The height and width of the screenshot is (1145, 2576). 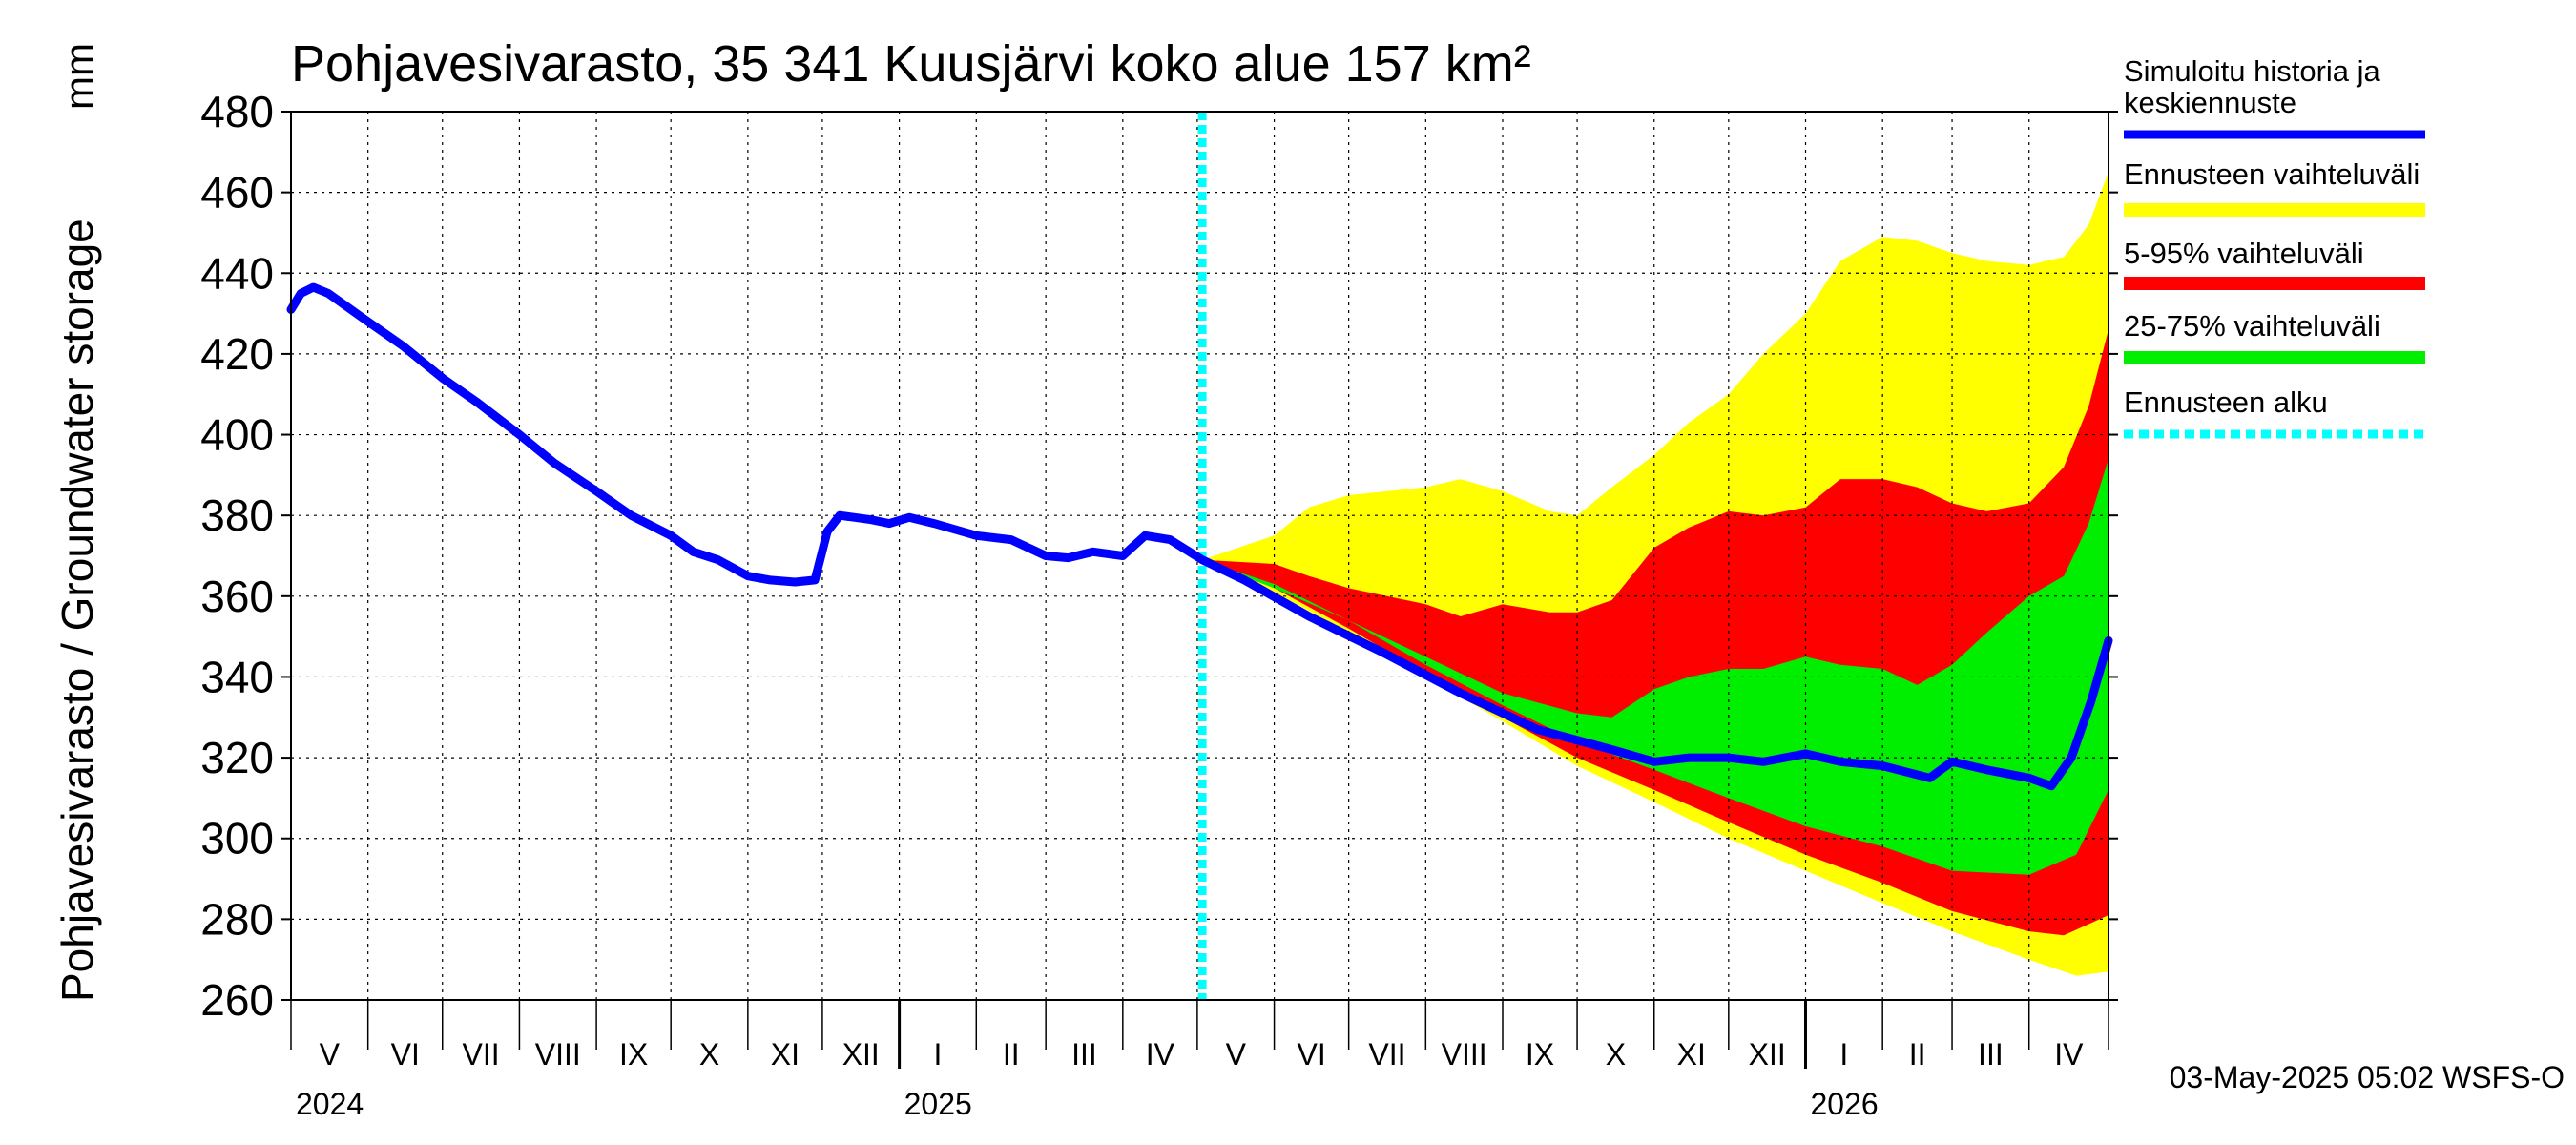 What do you see at coordinates (237, 193) in the screenshot?
I see `y-tick-label: 460` at bounding box center [237, 193].